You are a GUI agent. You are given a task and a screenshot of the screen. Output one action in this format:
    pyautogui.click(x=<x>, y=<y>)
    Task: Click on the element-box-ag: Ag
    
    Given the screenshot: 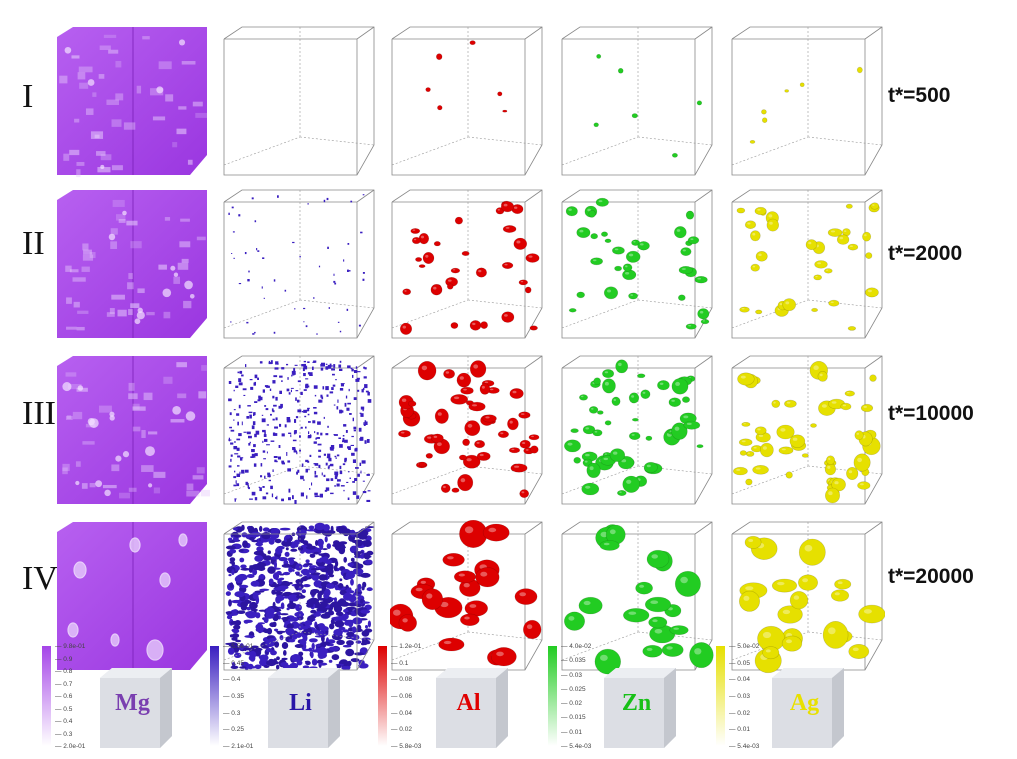 What is the action you would take?
    pyautogui.click(x=809, y=709)
    